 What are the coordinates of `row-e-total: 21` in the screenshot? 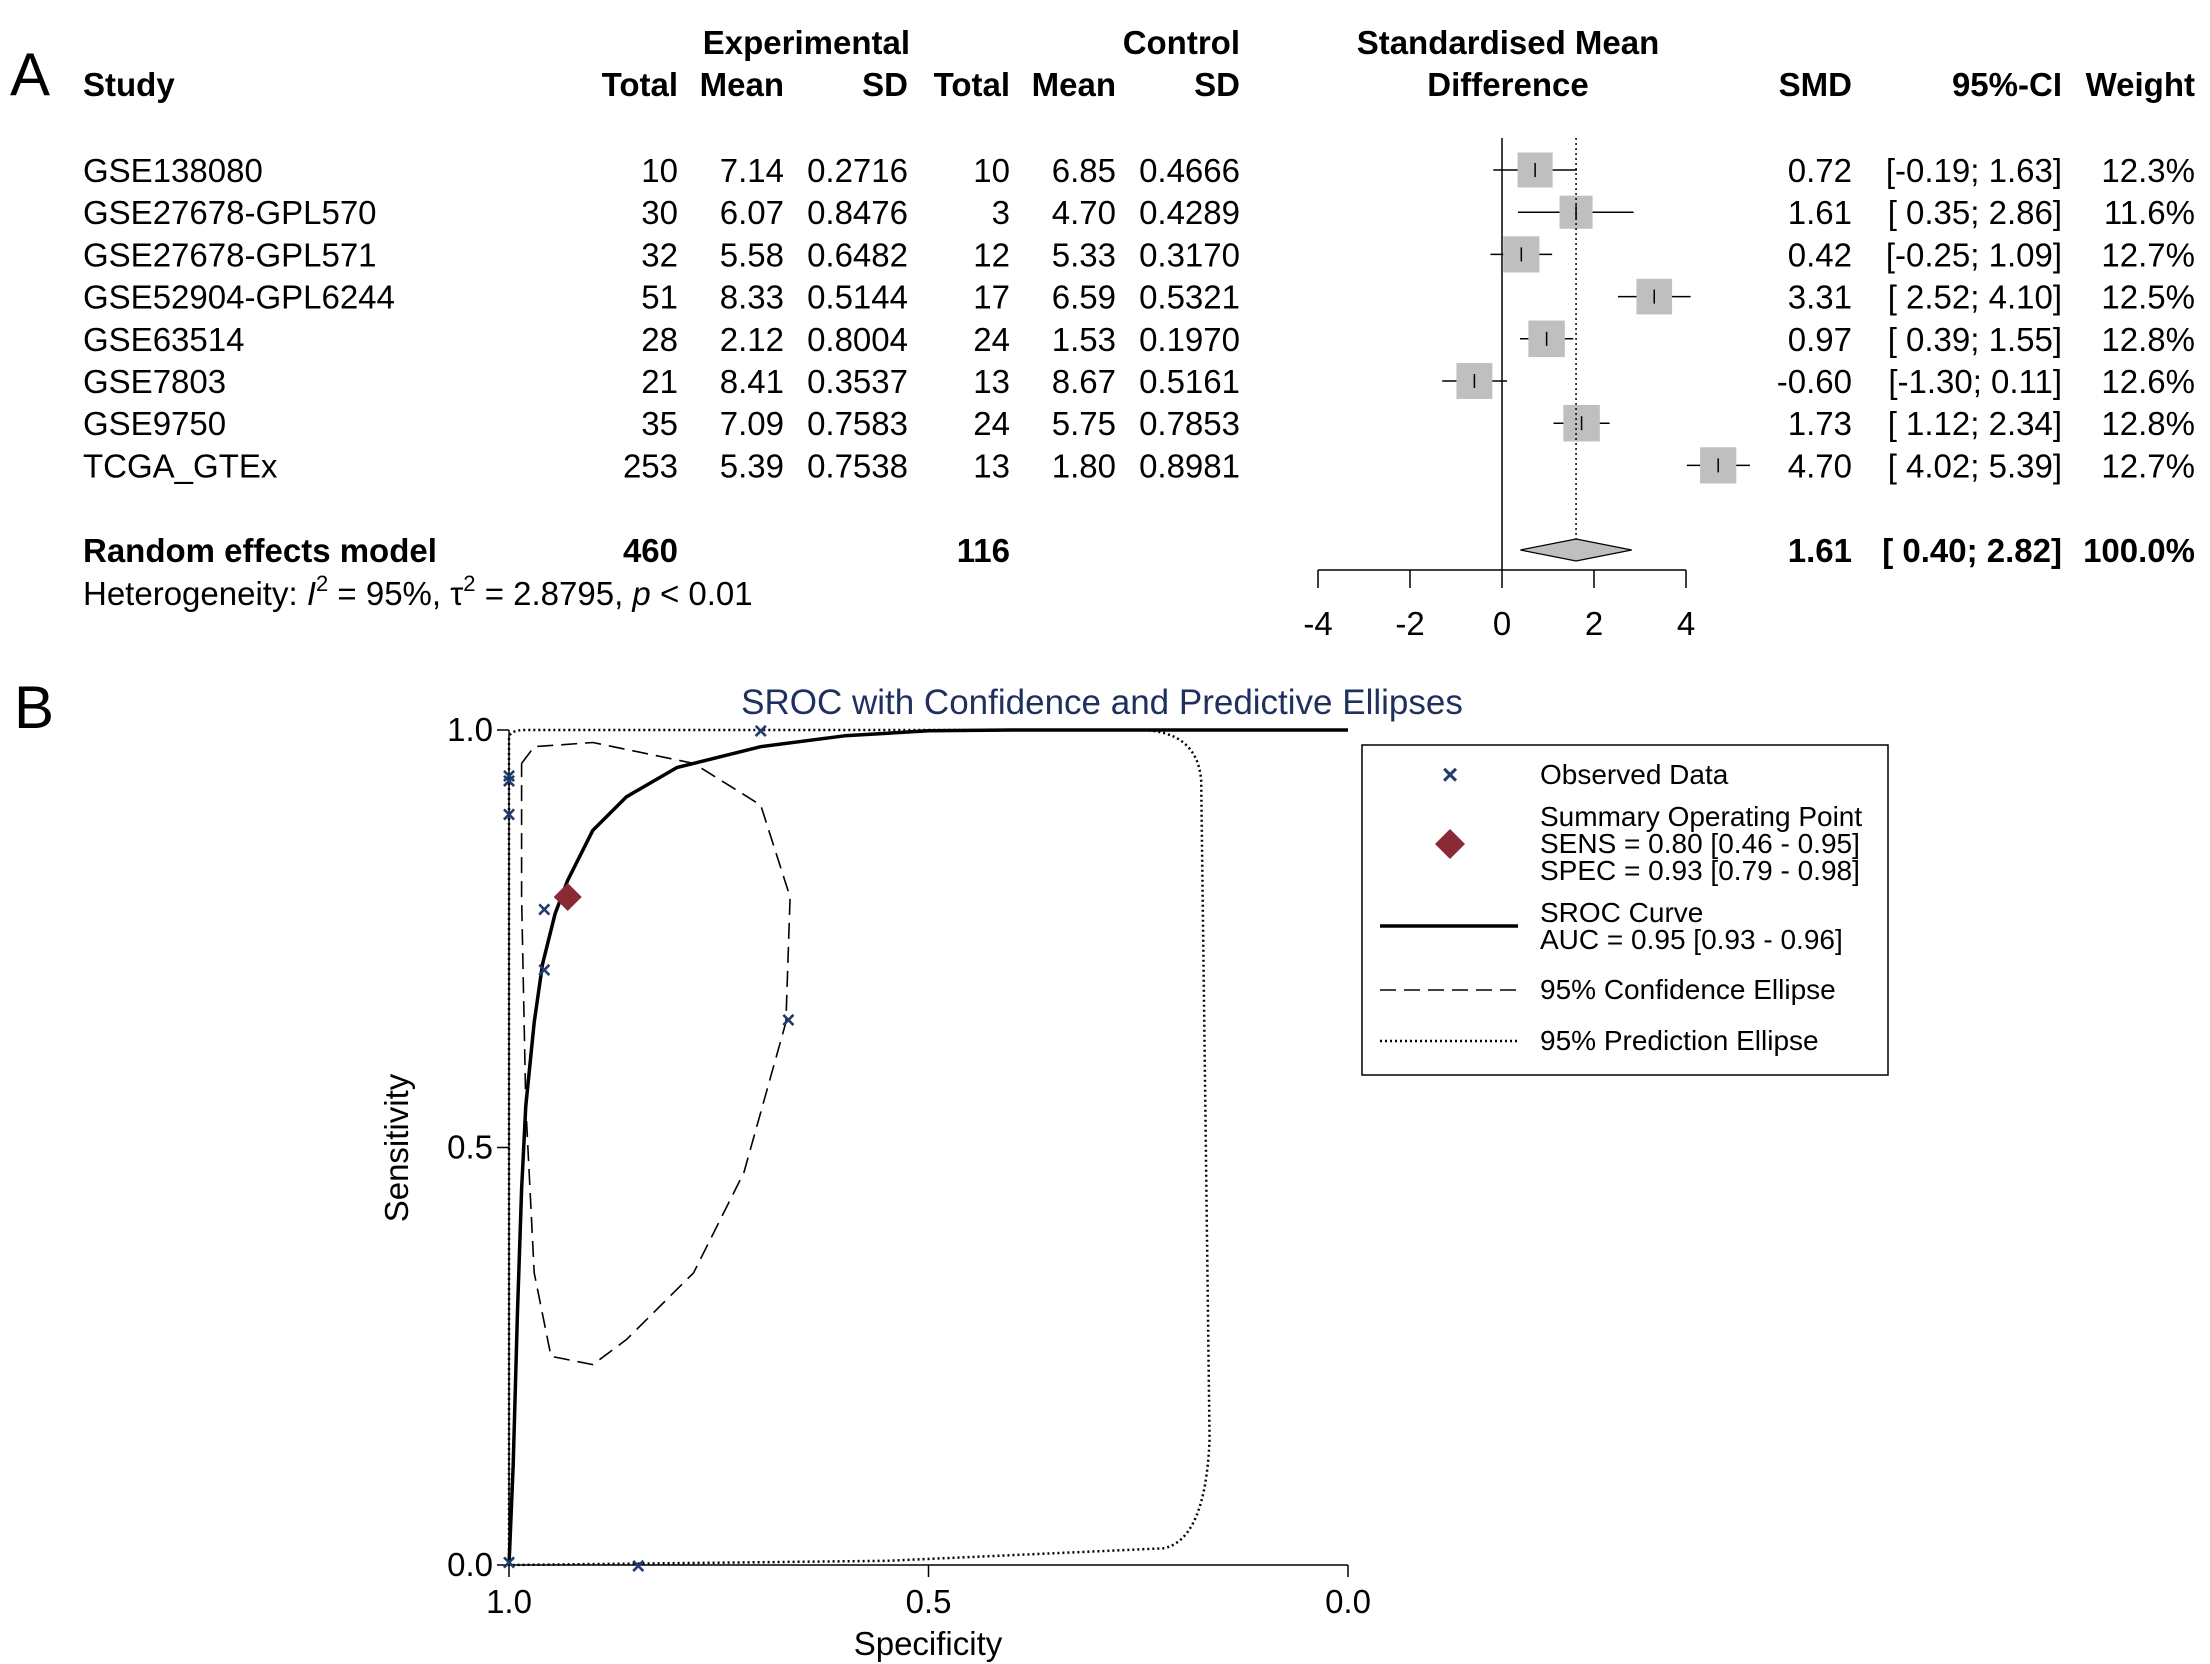 It's located at (659, 381).